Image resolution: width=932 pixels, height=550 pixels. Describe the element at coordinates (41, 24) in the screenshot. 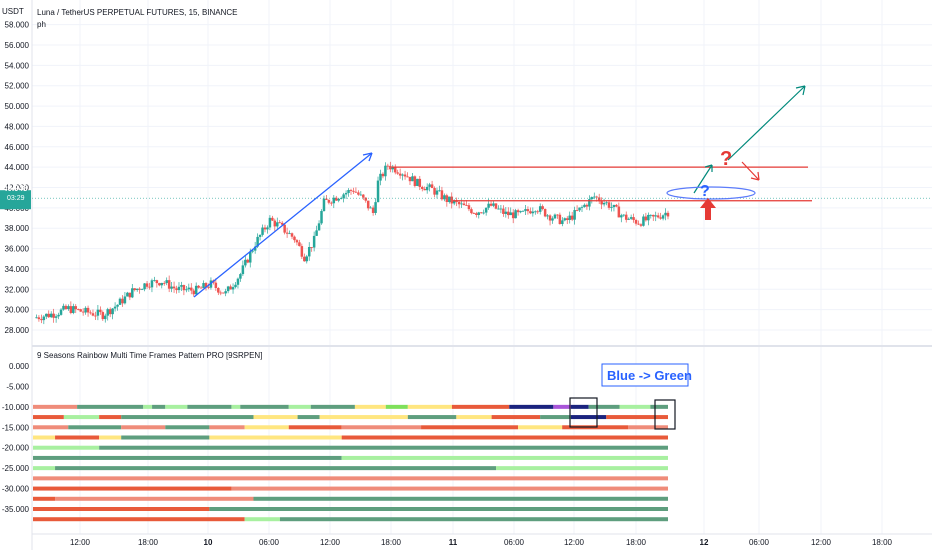

I see `indicator-short-label: ph` at that location.